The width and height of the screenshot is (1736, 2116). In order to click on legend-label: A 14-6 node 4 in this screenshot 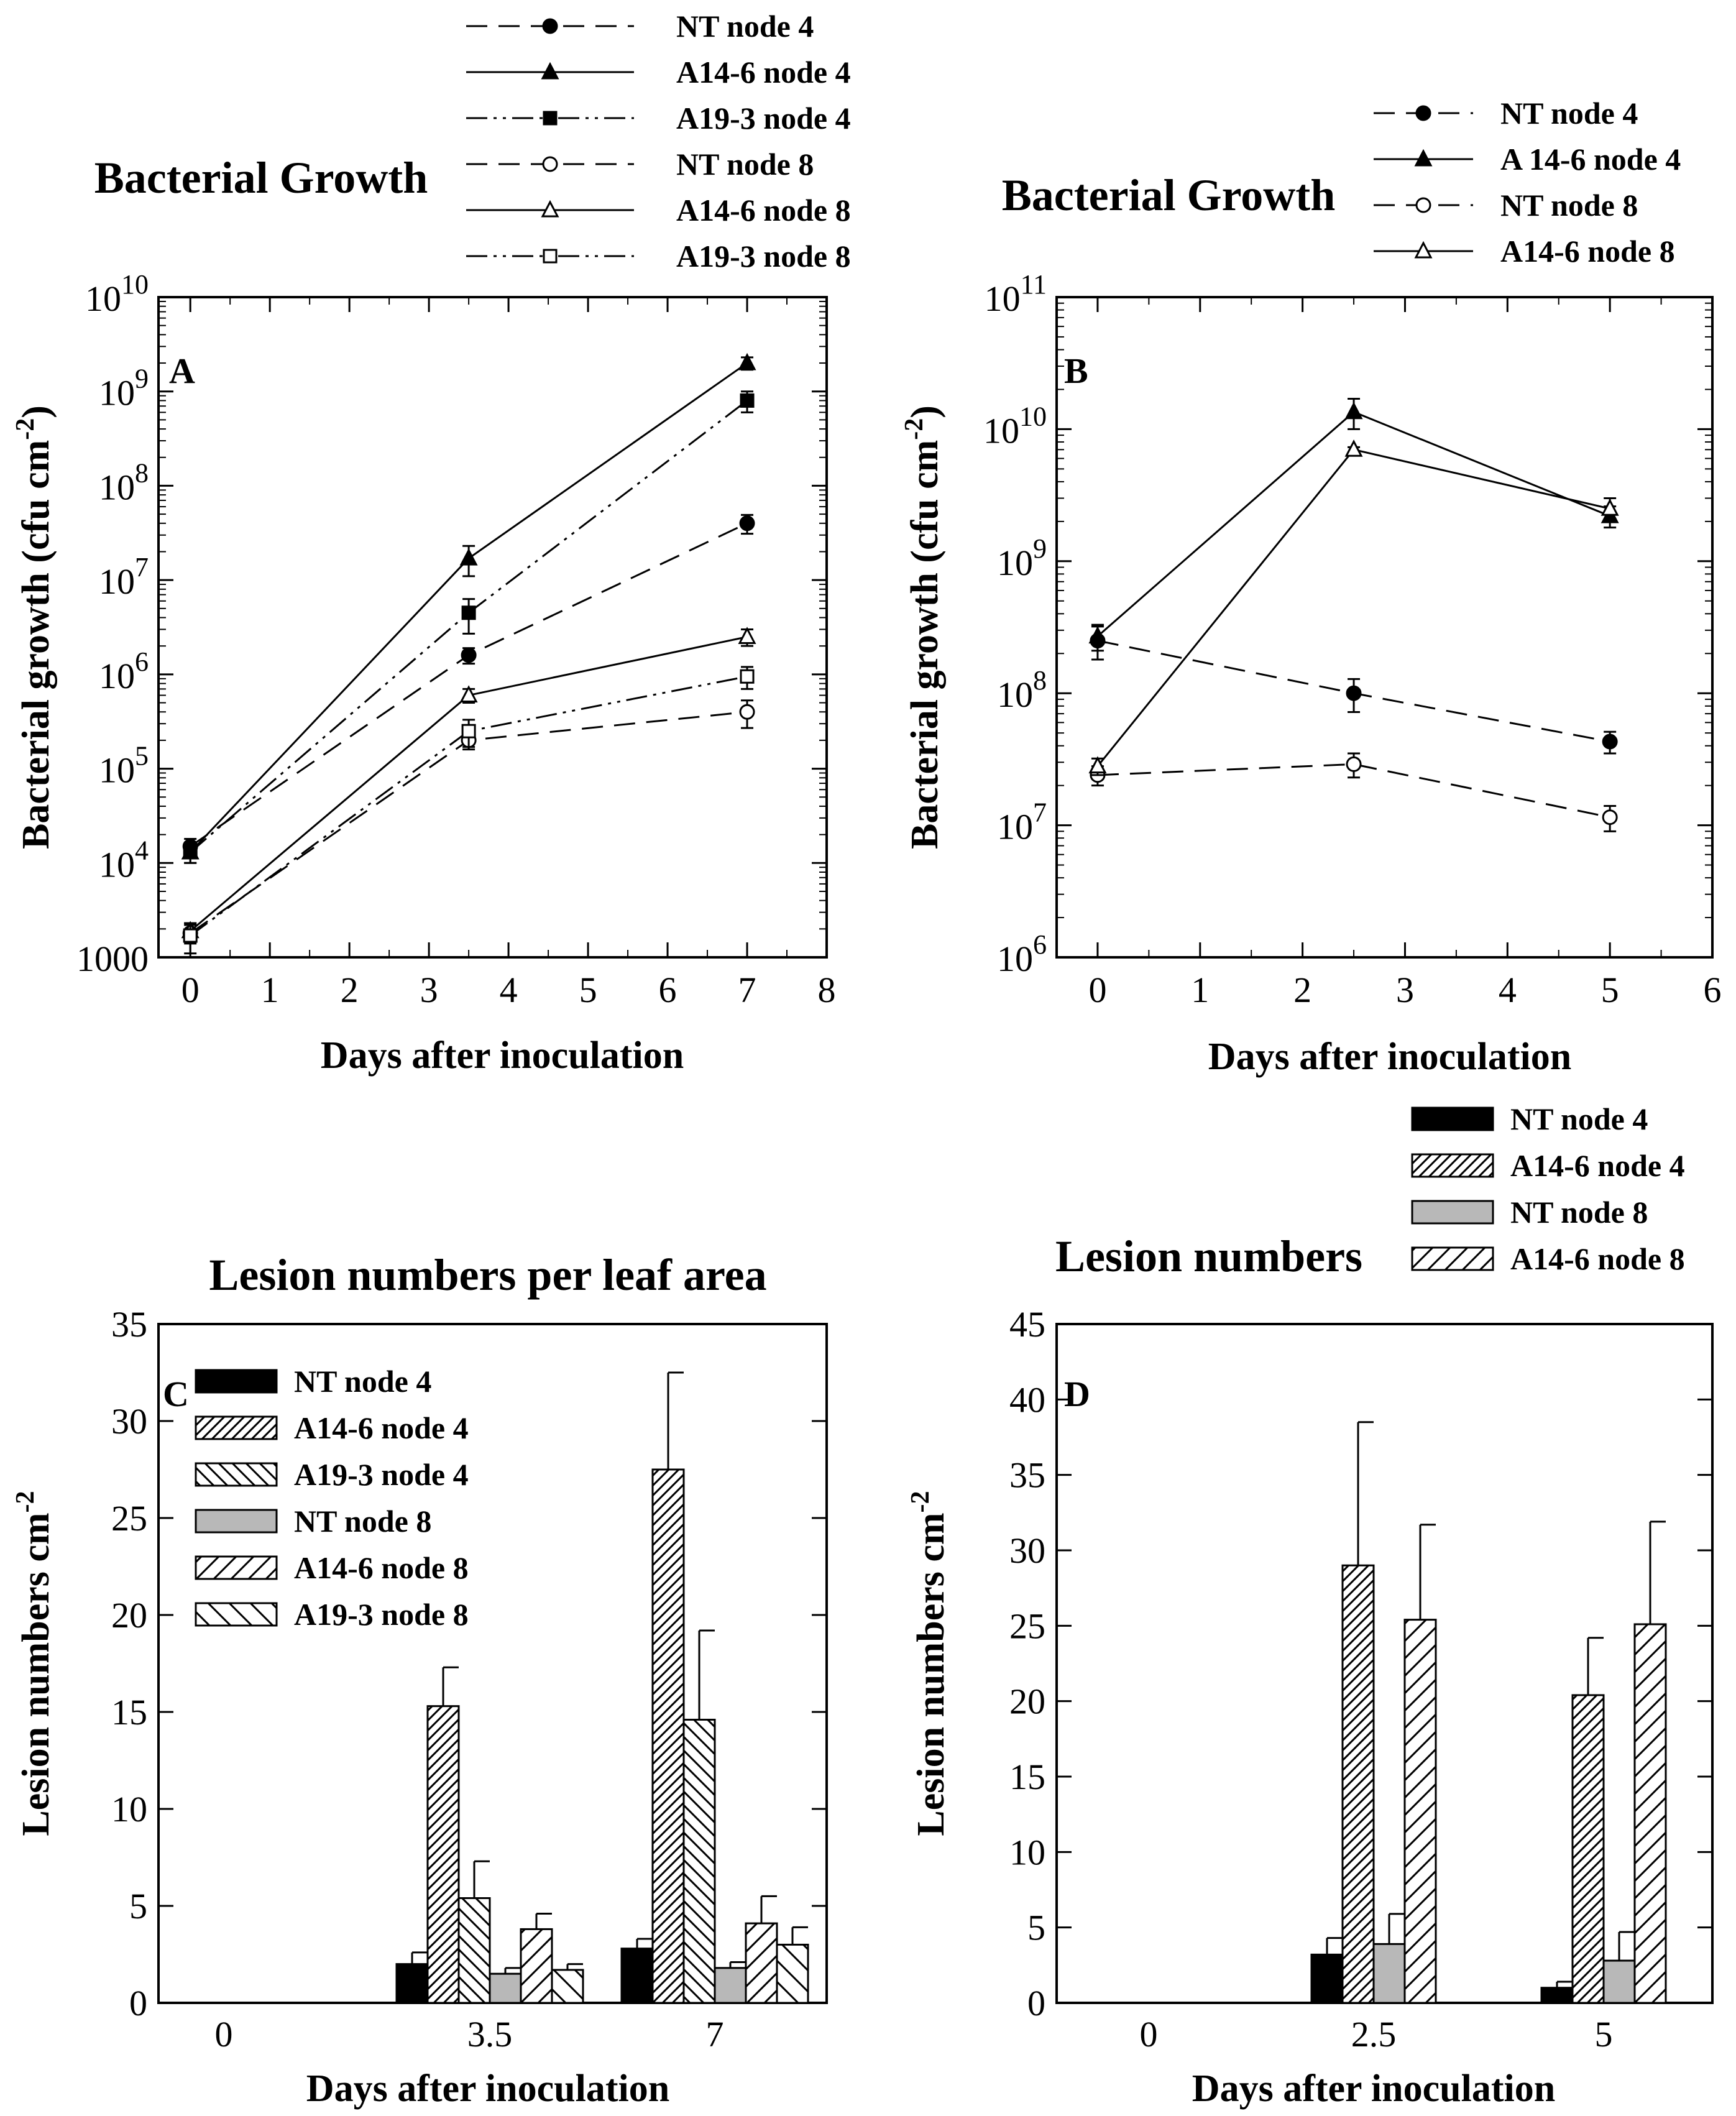, I will do `click(1590, 159)`.